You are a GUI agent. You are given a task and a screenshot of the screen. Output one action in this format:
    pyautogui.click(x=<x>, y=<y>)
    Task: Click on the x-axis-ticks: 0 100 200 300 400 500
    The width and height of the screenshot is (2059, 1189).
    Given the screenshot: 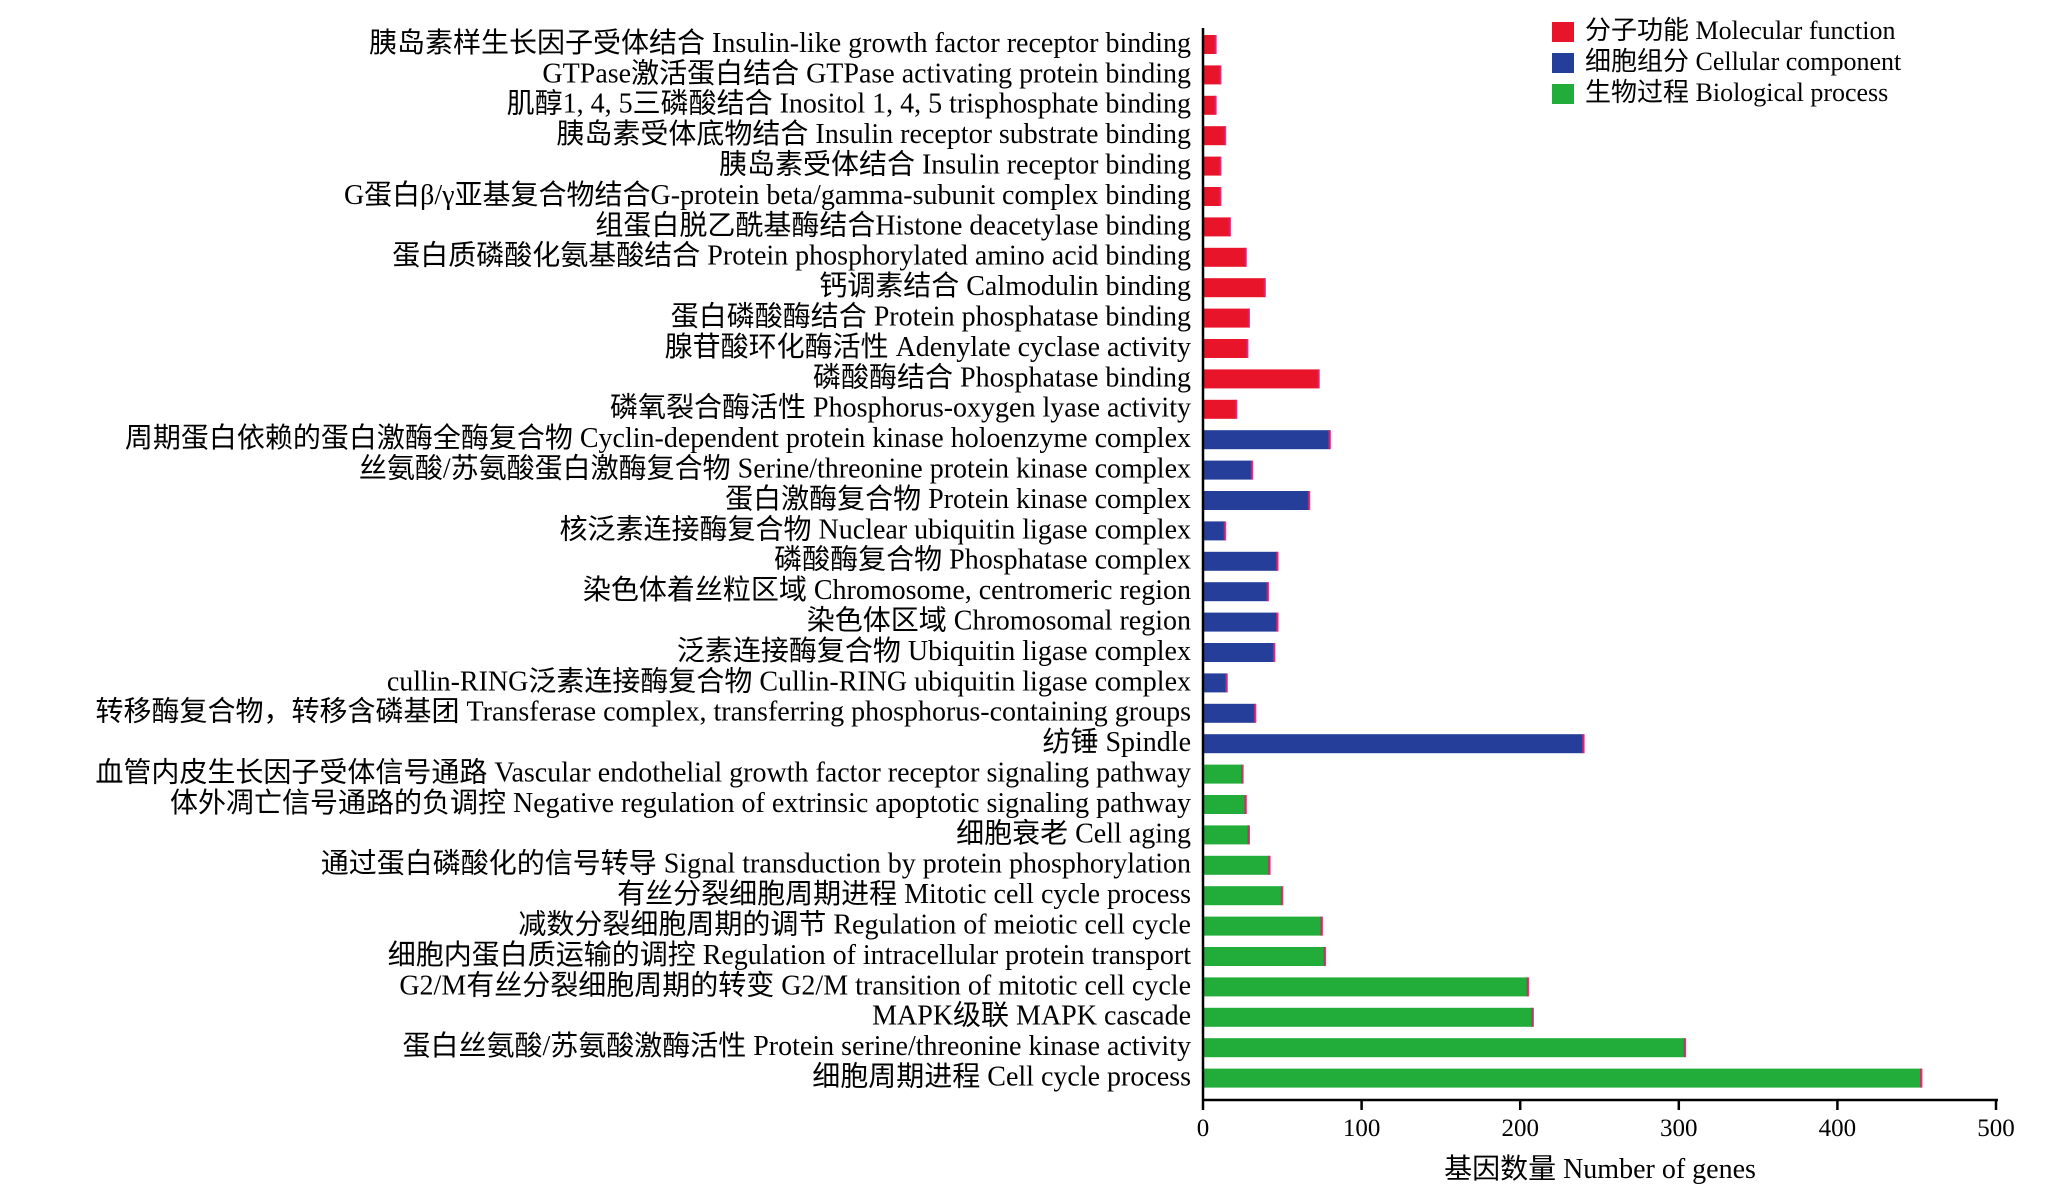 What is the action you would take?
    pyautogui.click(x=1606, y=1121)
    